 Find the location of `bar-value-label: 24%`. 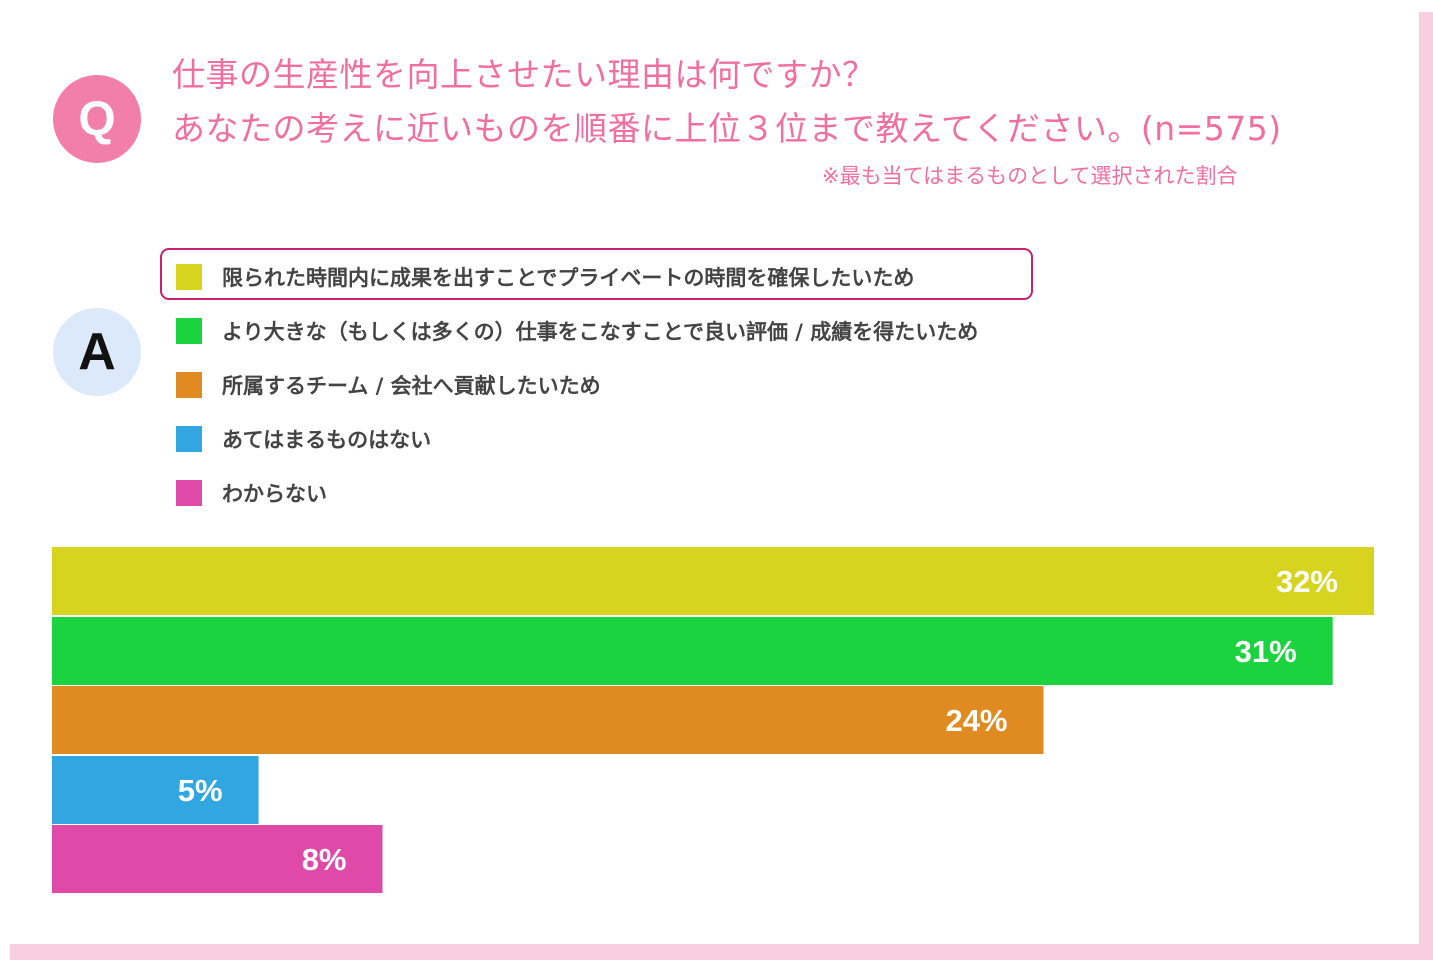

bar-value-label: 24% is located at coordinates (976, 720).